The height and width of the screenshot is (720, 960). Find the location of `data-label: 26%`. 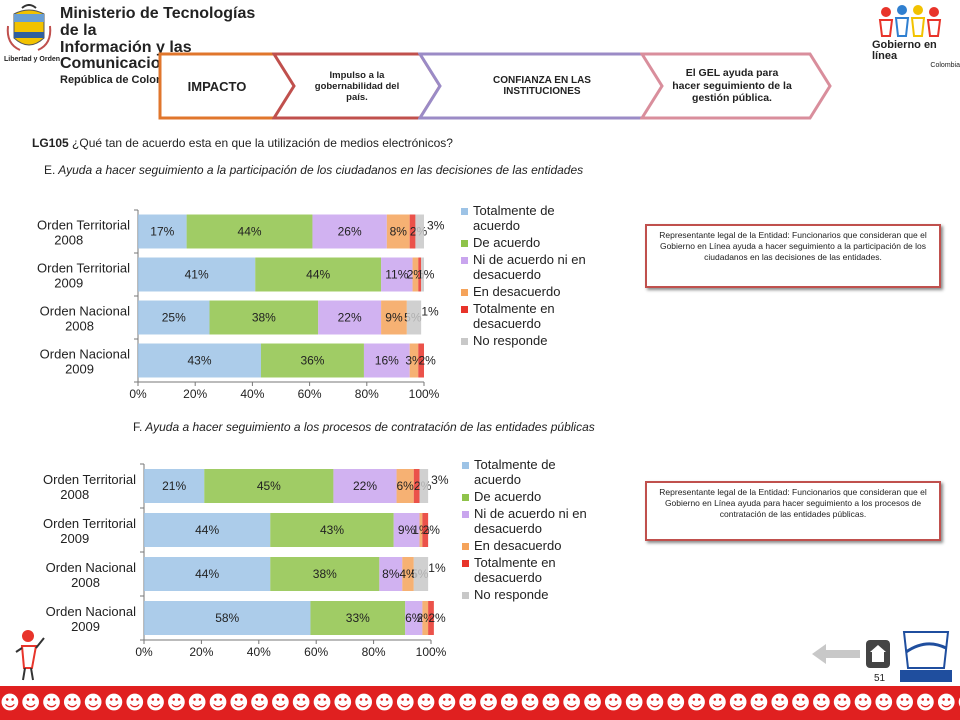

data-label: 26% is located at coordinates (350, 232).